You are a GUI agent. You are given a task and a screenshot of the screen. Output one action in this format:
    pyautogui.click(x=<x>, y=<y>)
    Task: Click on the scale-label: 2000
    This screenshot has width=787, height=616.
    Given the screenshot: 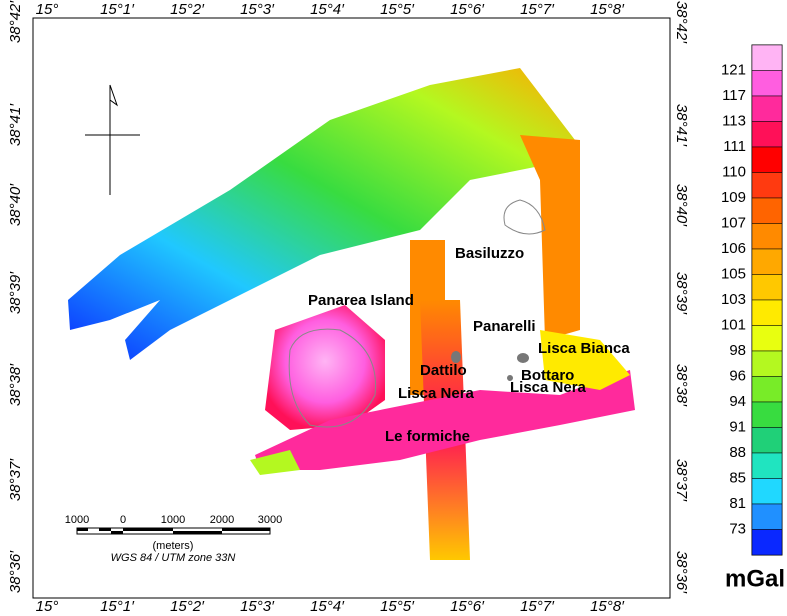 What is the action you would take?
    pyautogui.click(x=222, y=520)
    